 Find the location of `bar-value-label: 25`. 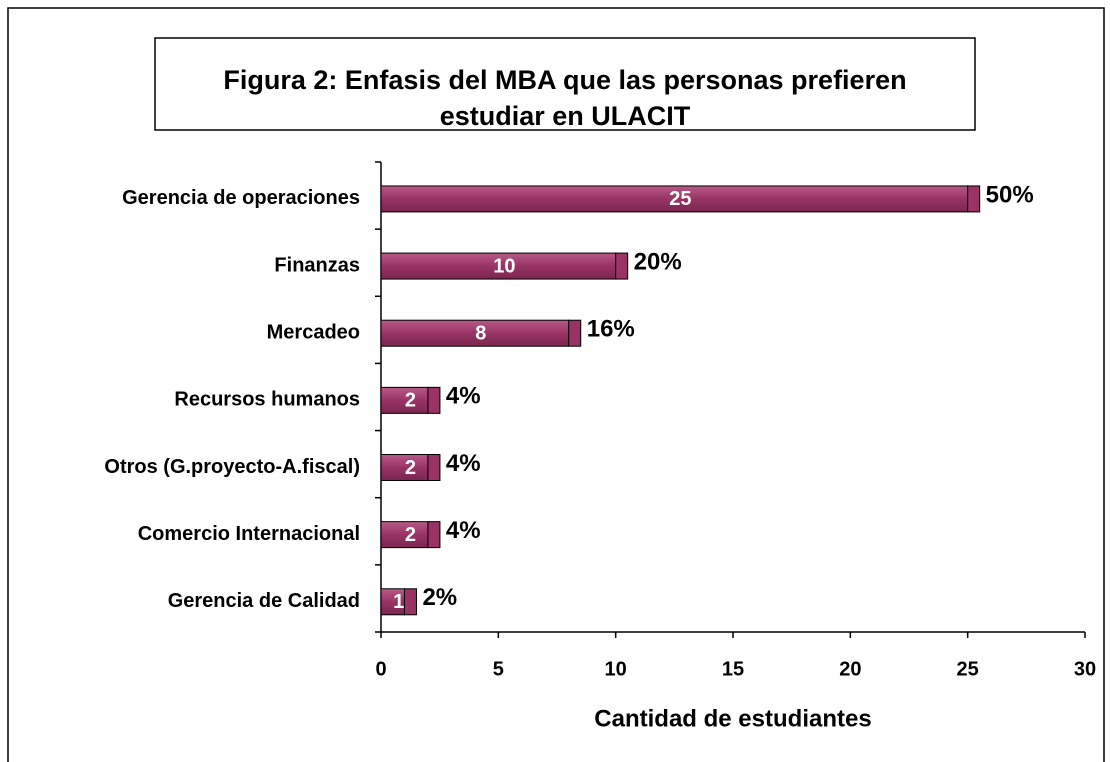

bar-value-label: 25 is located at coordinates (680, 199).